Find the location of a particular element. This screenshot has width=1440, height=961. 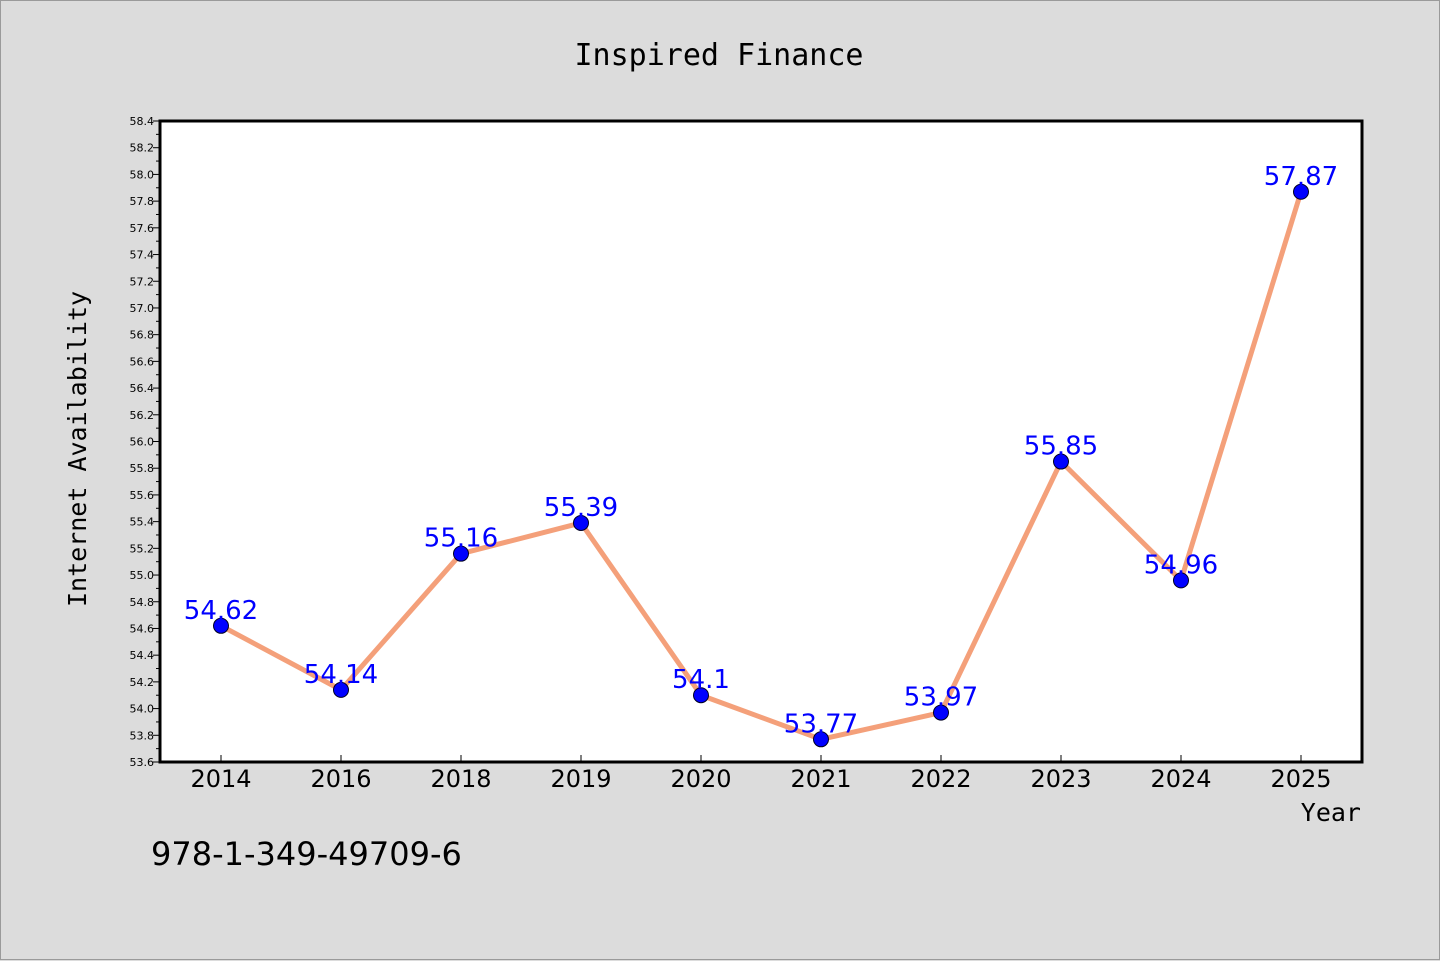

y-tick-label: 57.6 is located at coordinates (142, 228).